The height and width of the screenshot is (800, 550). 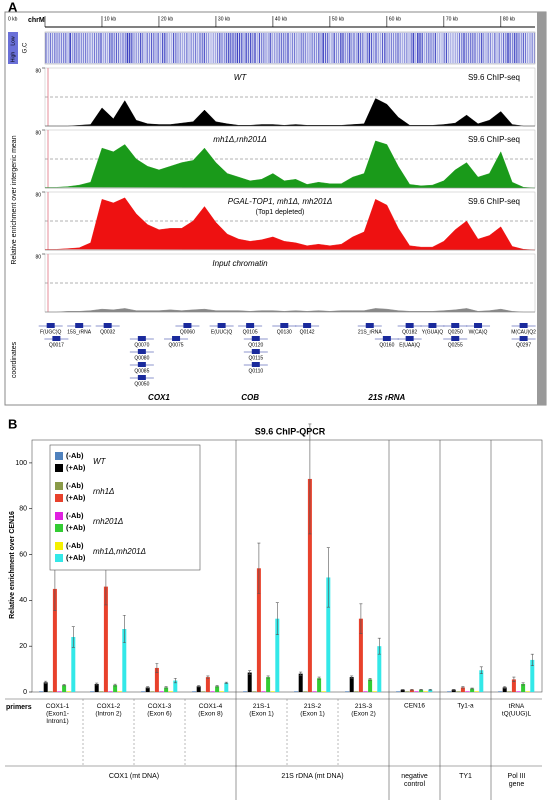 What do you see at coordinates (312, 776) in the screenshot?
I see `group-label: 21S rDNA (mt DNA)` at bounding box center [312, 776].